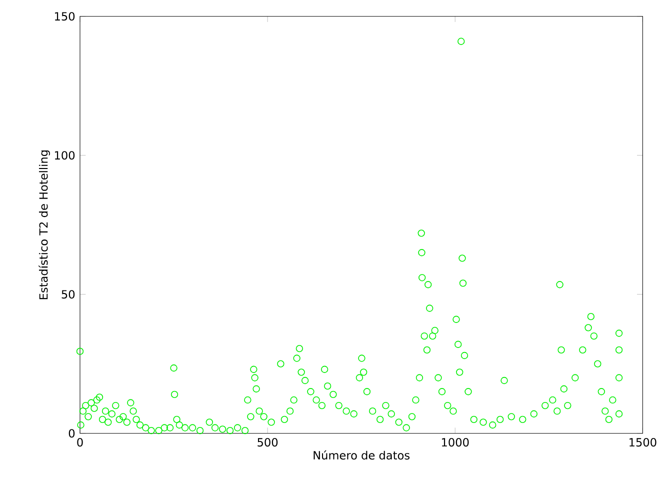  I want to click on x-tick-label: 500, so click(268, 442).